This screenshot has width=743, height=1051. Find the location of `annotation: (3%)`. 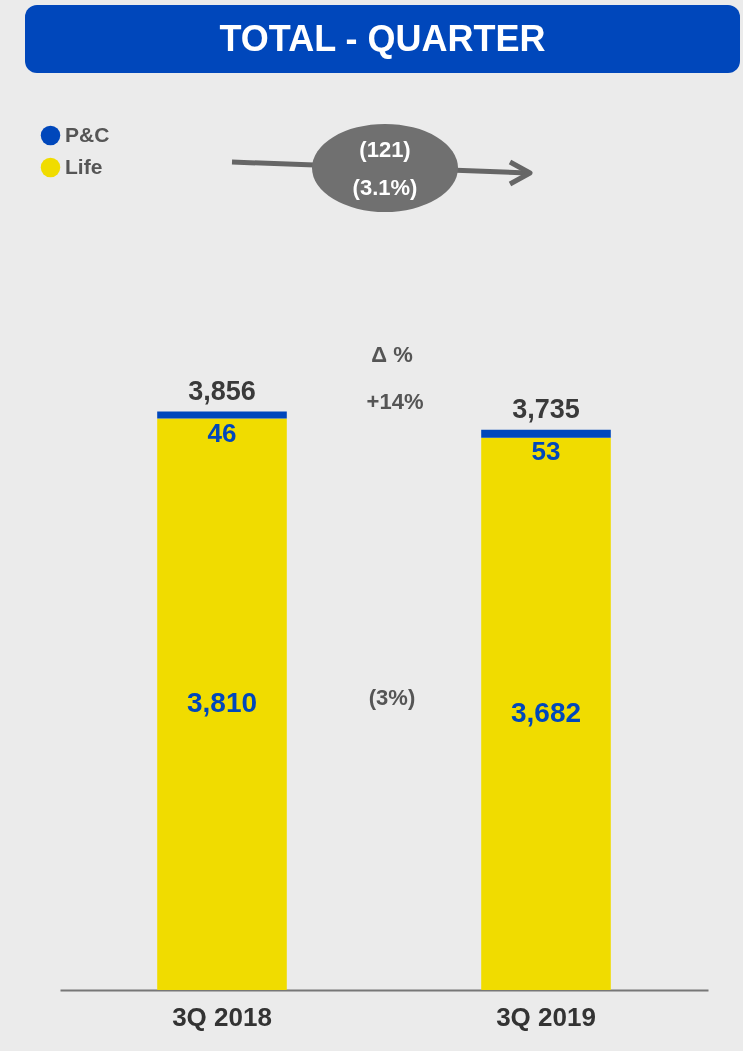

annotation: (3%) is located at coordinates (392, 697).